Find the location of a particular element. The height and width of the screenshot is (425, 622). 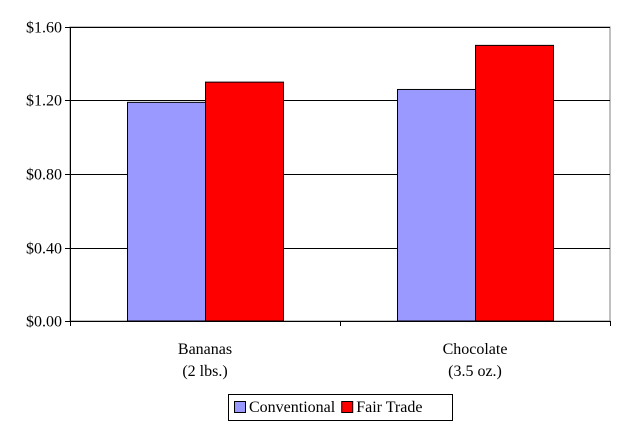

legend-label-conventional: Conventional is located at coordinates (292, 407).